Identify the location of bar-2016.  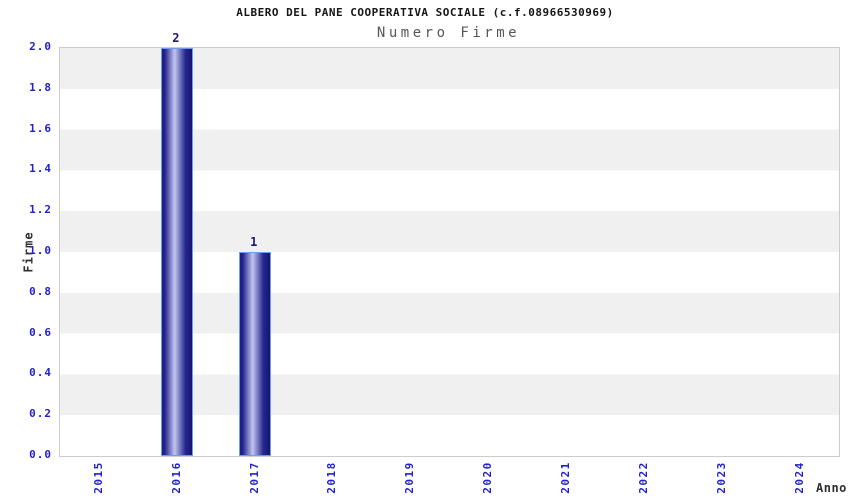
(176, 252).